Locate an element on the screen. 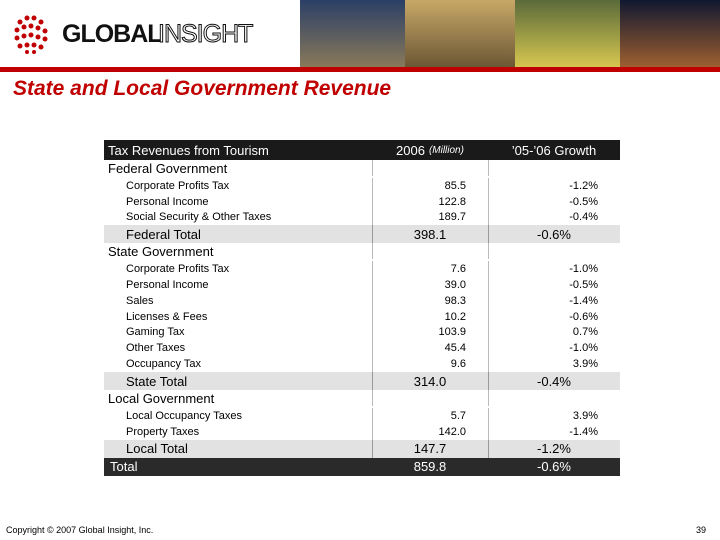 Image resolution: width=720 pixels, height=540 pixels. total-growth: -0.6% is located at coordinates (554, 234).